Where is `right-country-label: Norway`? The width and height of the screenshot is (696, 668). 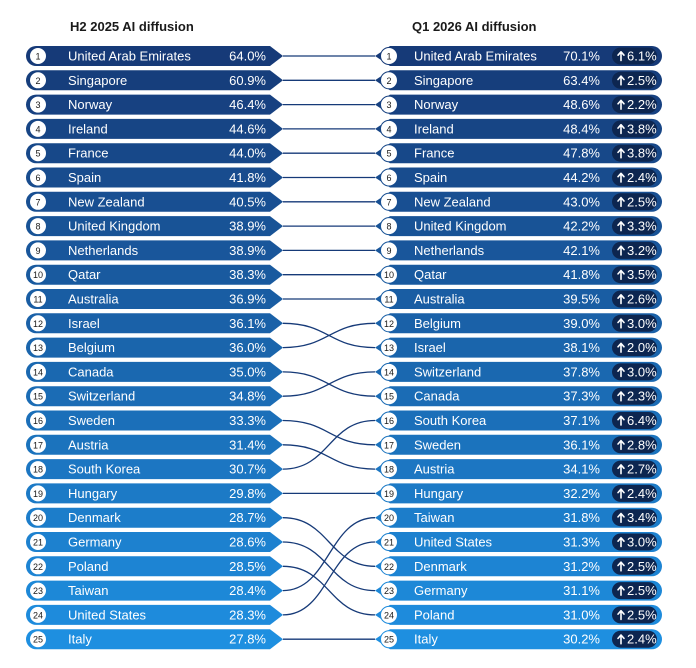
right-country-label: Norway is located at coordinates (436, 104).